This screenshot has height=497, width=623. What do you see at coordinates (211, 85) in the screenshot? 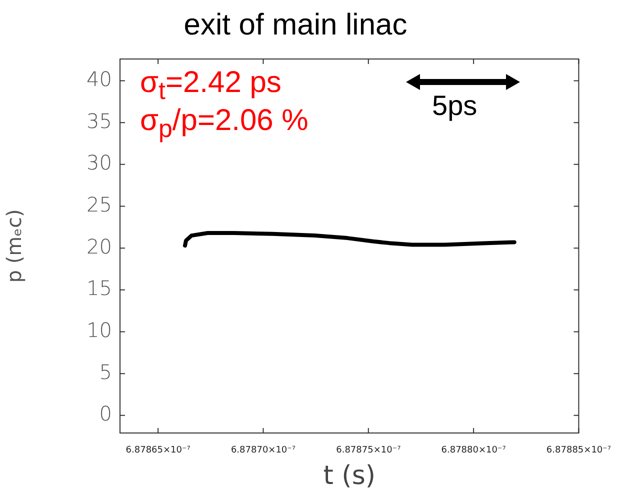
I see `annotation: σ$_{t}$=2.42 ps` at bounding box center [211, 85].